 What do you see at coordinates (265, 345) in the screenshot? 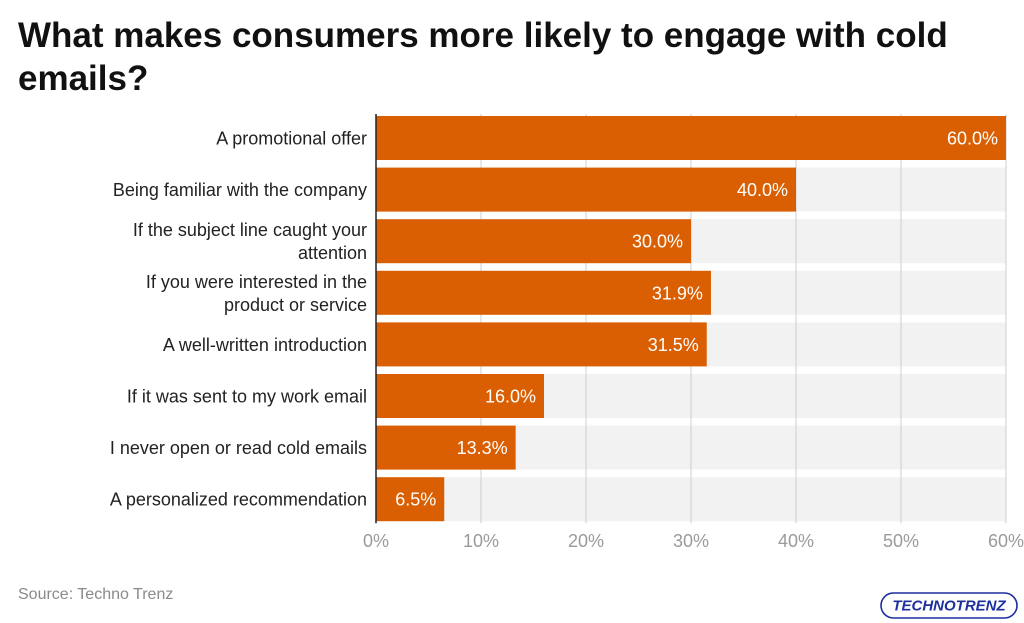
I see `category-label: A well-written introduction` at bounding box center [265, 345].